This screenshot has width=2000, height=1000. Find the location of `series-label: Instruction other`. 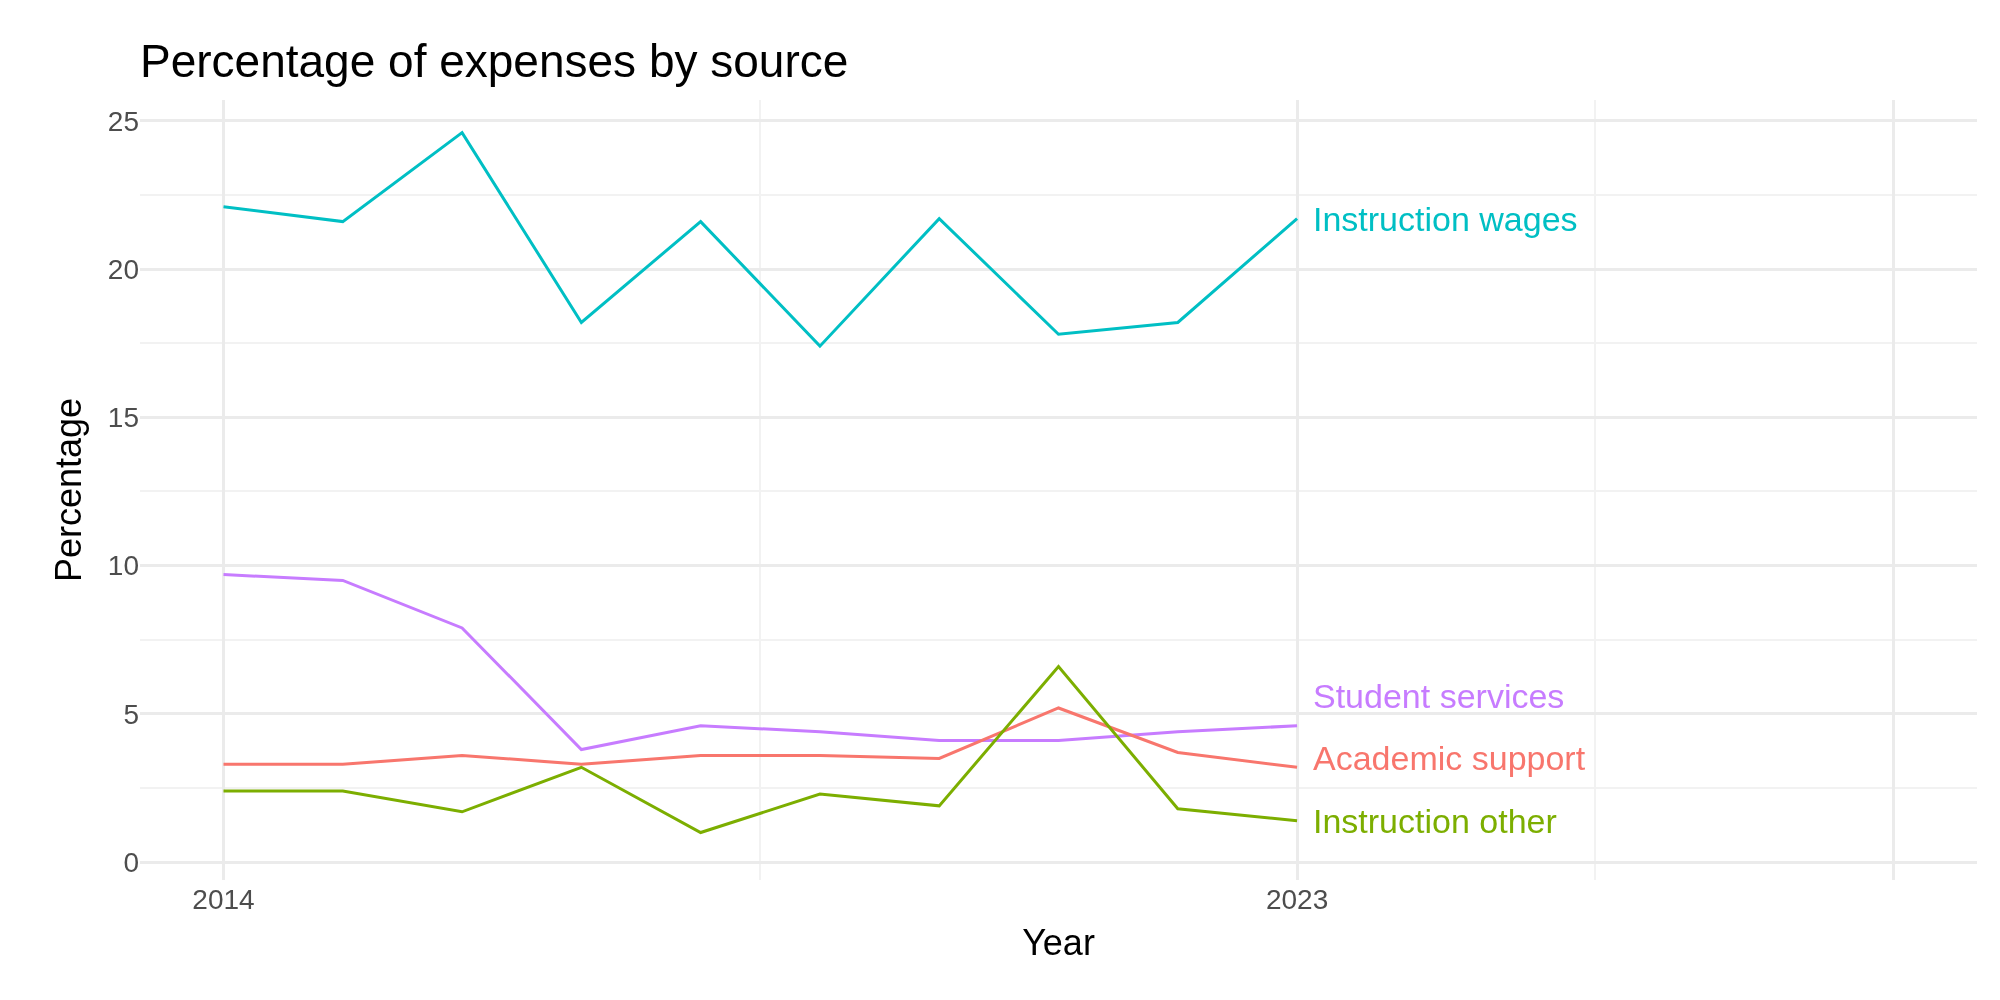

series-label: Instruction other is located at coordinates (1435, 821).